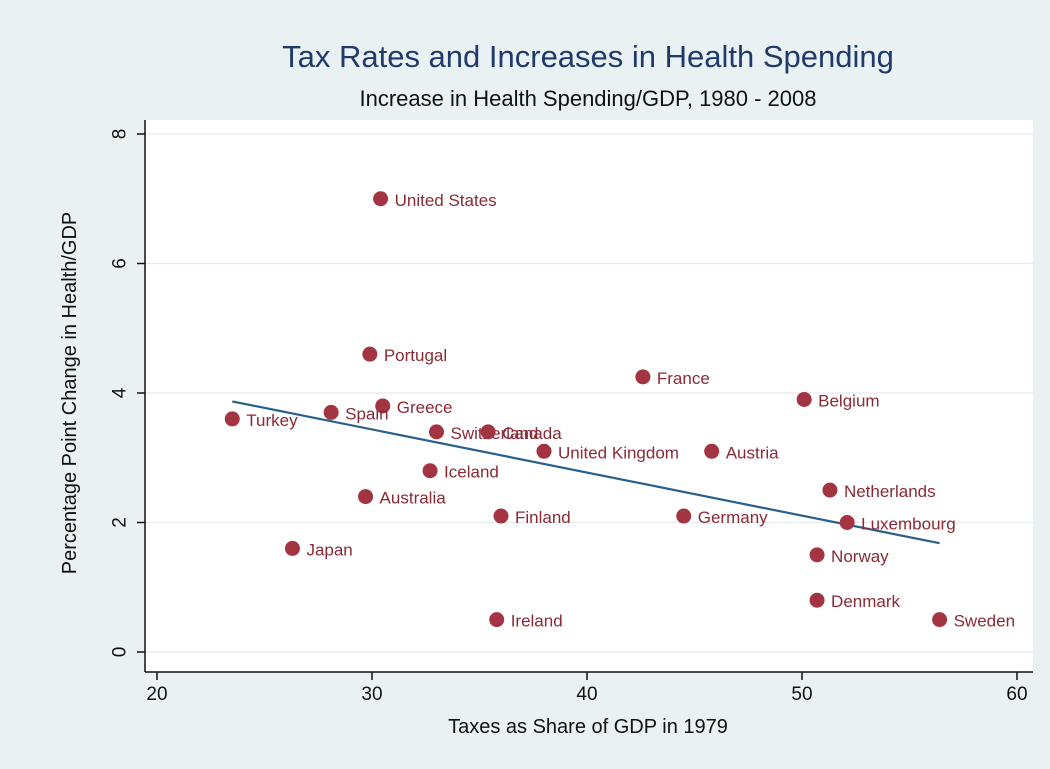 The width and height of the screenshot is (1050, 769). Describe the element at coordinates (984, 621) in the screenshot. I see `point-label: Sweden` at that location.